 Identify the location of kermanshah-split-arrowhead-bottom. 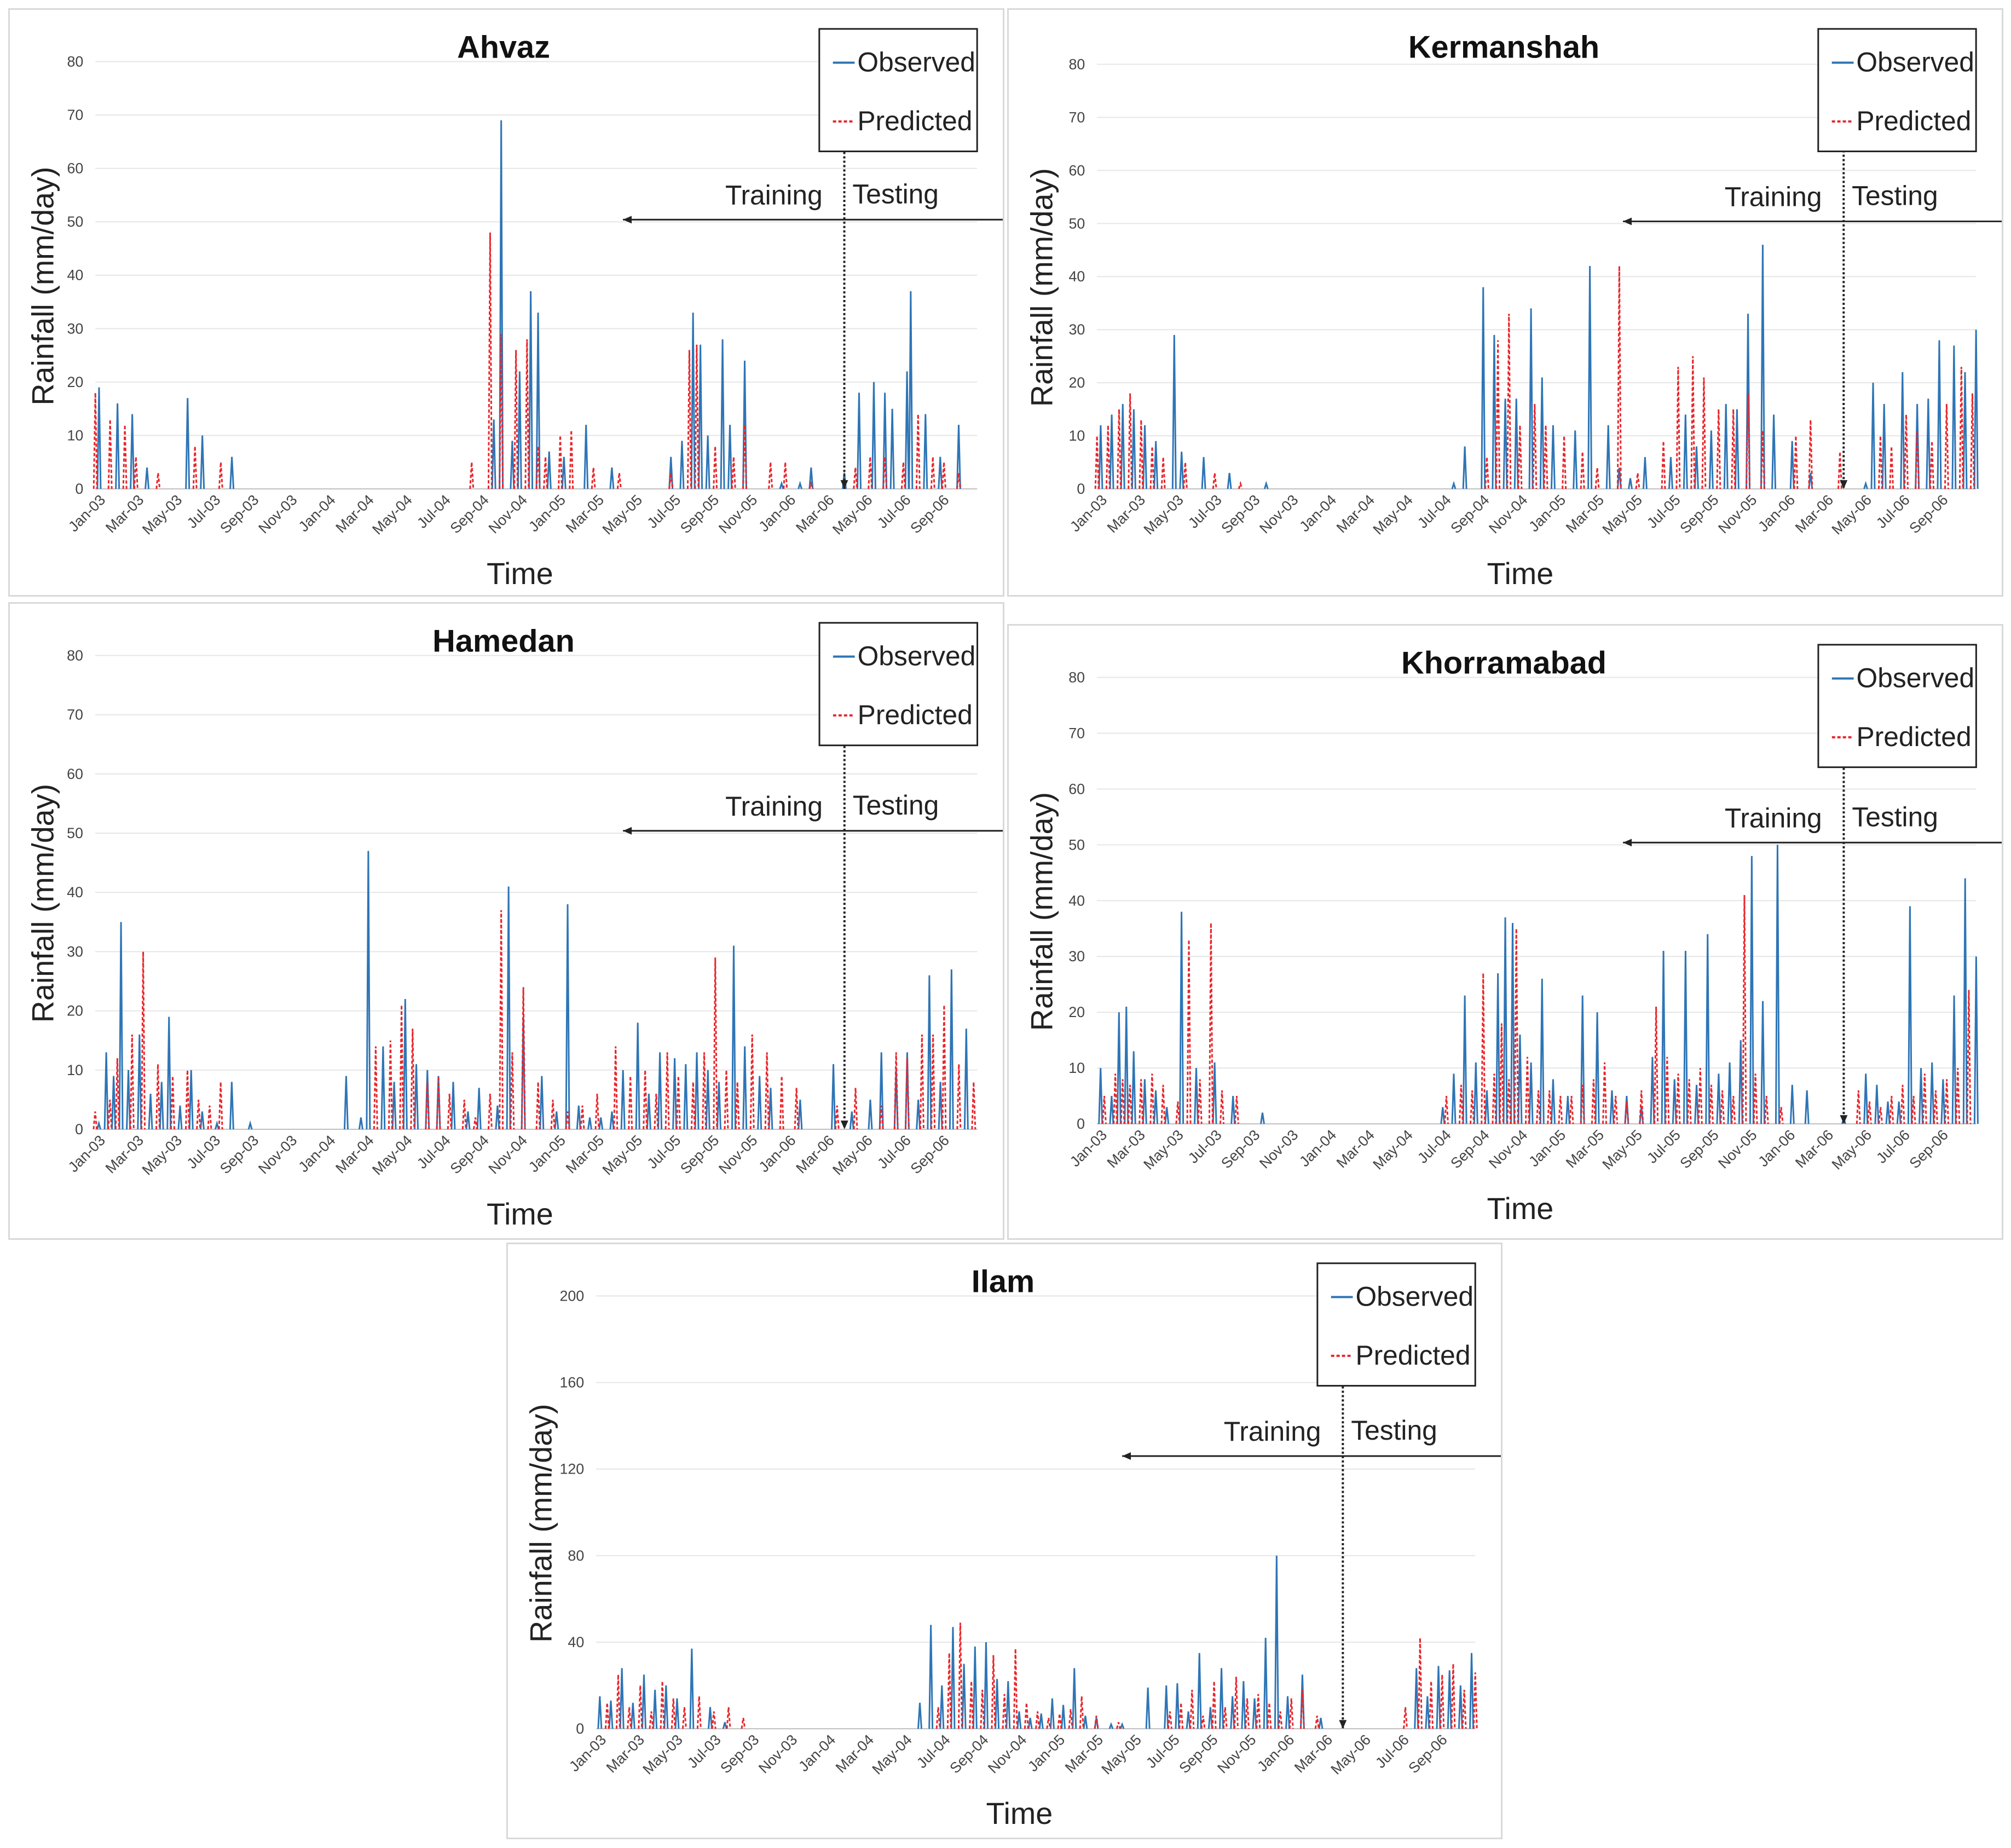
(1844, 485).